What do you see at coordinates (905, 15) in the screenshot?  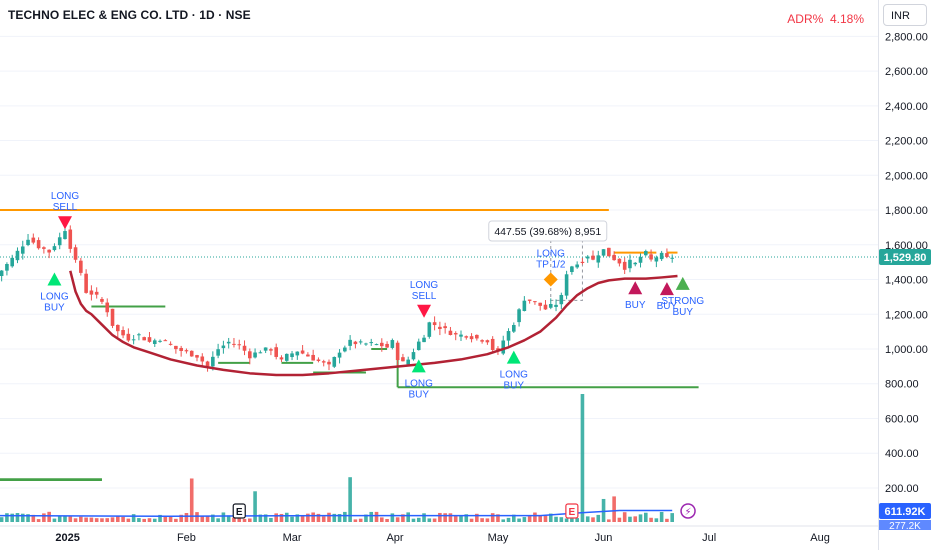 I see `currency-selector: INR` at bounding box center [905, 15].